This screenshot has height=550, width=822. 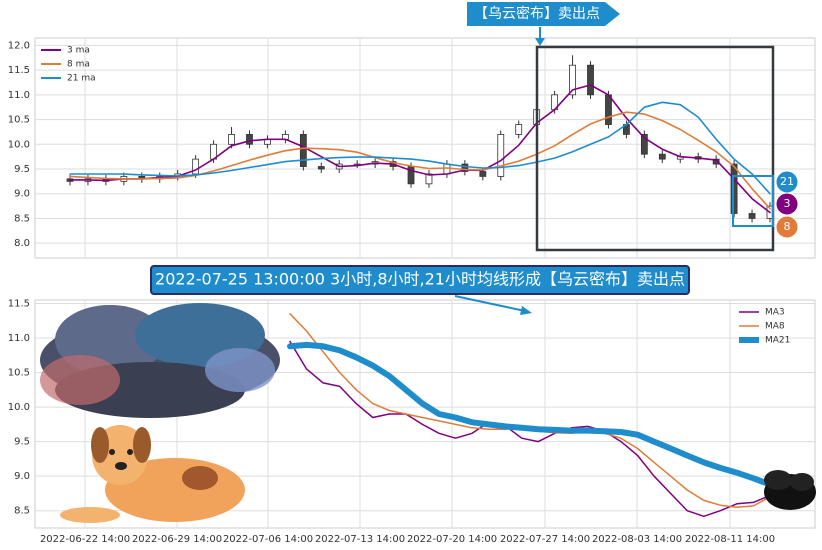 I want to click on y-tick-label: 8.0, so click(x=22, y=243).